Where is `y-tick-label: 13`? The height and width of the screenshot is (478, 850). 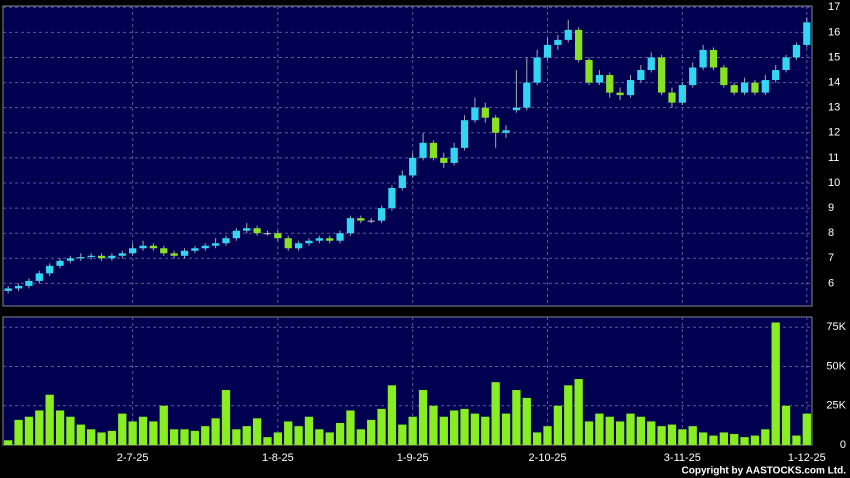
y-tick-label: 13 is located at coordinates (834, 108).